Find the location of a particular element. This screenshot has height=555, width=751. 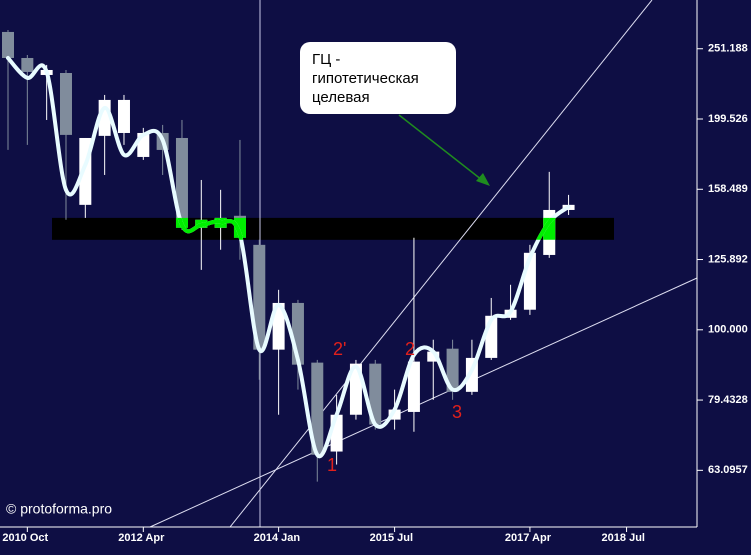

wave-label: 2' is located at coordinates (339, 349).